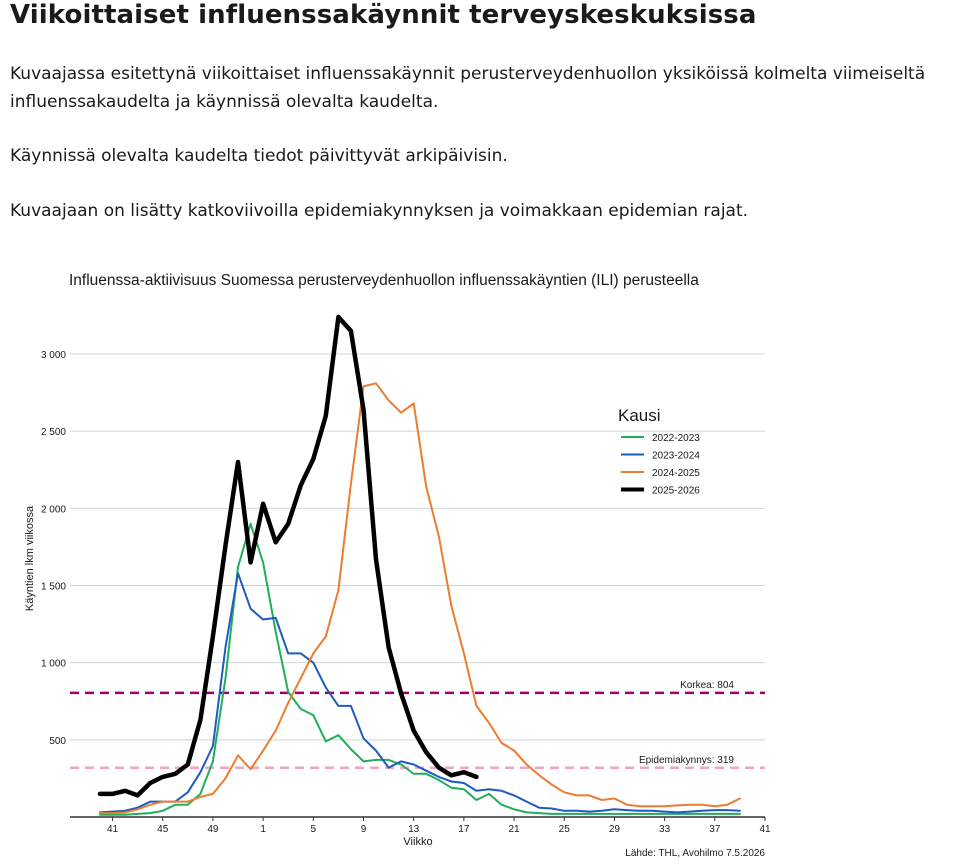 This screenshot has width=956, height=865. I want to click on x-tick-label: 25, so click(565, 829).